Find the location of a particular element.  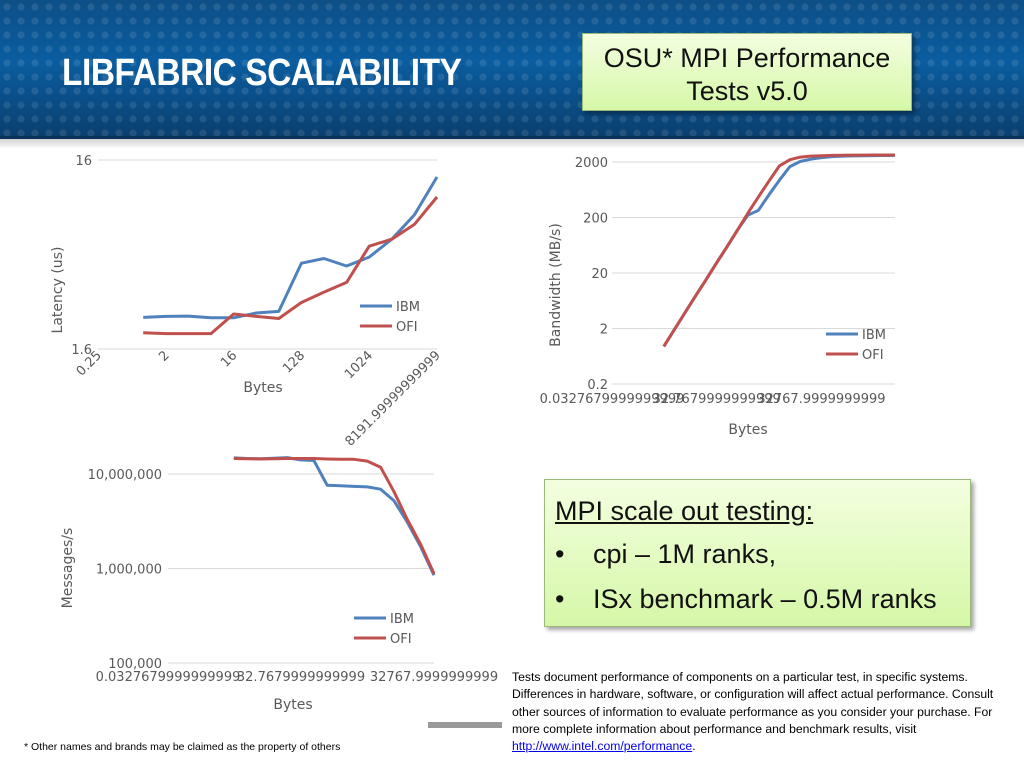

y-axis-label: Messages/s is located at coordinates (68, 568).